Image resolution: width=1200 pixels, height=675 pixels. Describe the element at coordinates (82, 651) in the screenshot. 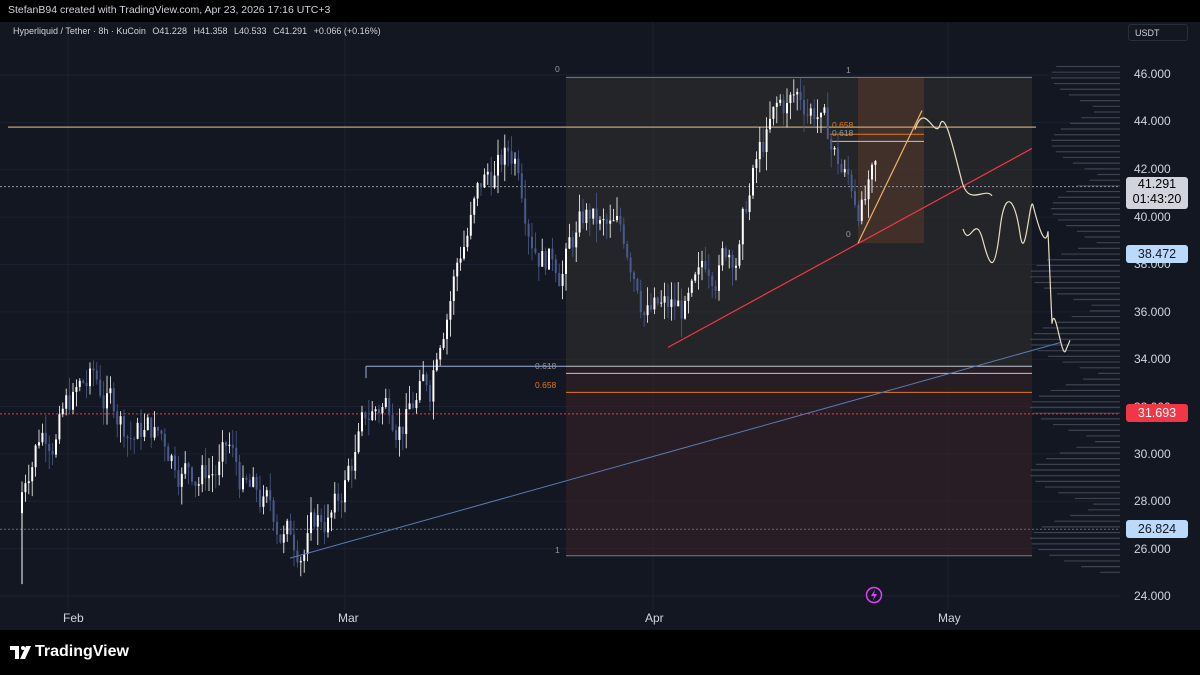

I see `tradingview-brand: TradingView` at that location.